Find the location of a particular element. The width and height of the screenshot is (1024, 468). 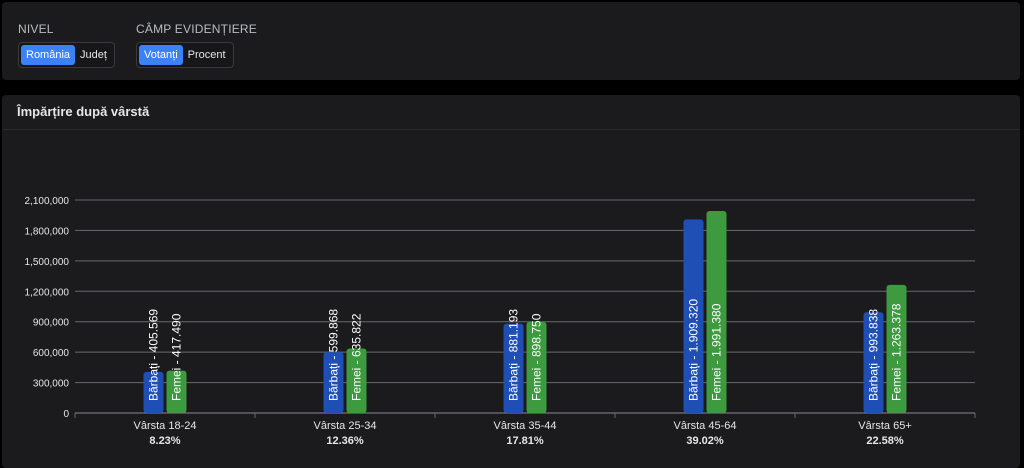

x-category-label: Vârsta 65+ is located at coordinates (885, 426).